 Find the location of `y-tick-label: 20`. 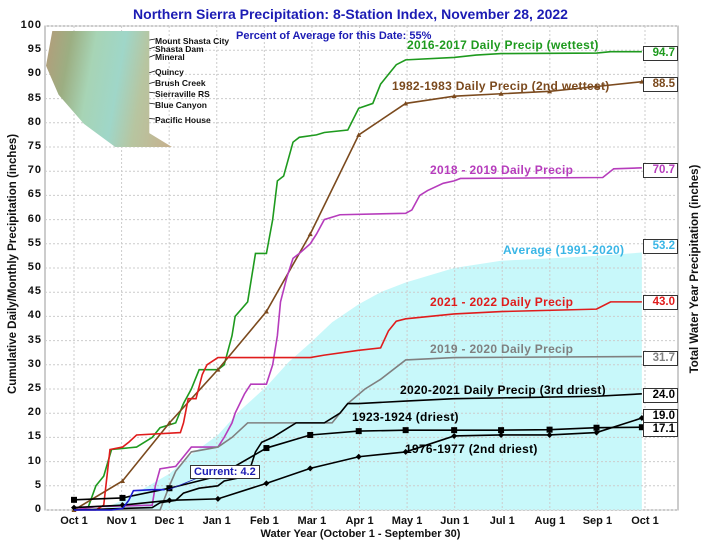

y-tick-label: 20 is located at coordinates (34, 412).